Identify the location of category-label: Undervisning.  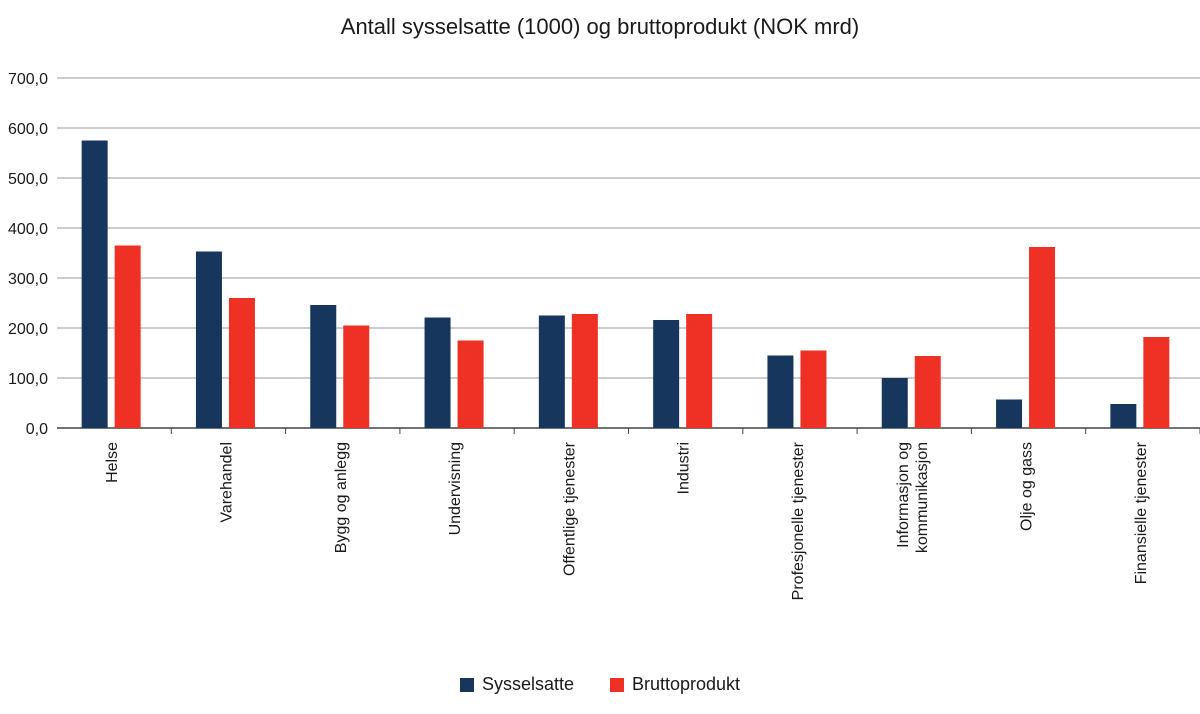
(455, 488).